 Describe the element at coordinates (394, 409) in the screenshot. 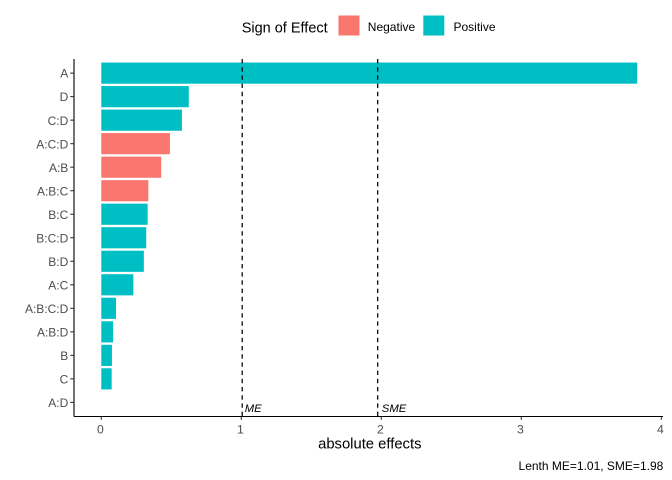

I see `svg-text: SME` at that location.